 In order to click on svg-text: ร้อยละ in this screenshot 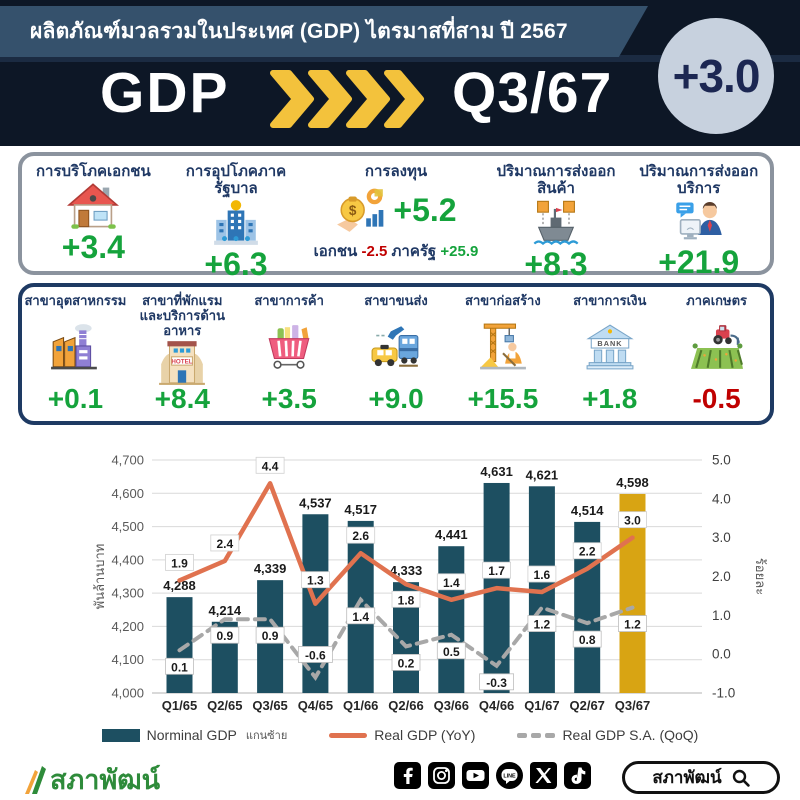, I will do `click(760, 576)`.